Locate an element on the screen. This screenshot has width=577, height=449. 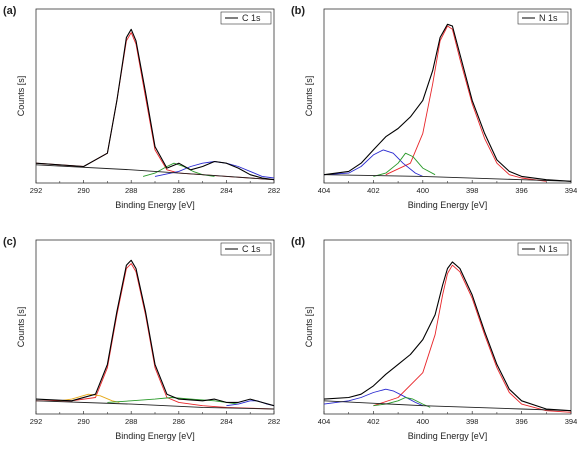
panel-label: (a) is located at coordinates (10, 11).